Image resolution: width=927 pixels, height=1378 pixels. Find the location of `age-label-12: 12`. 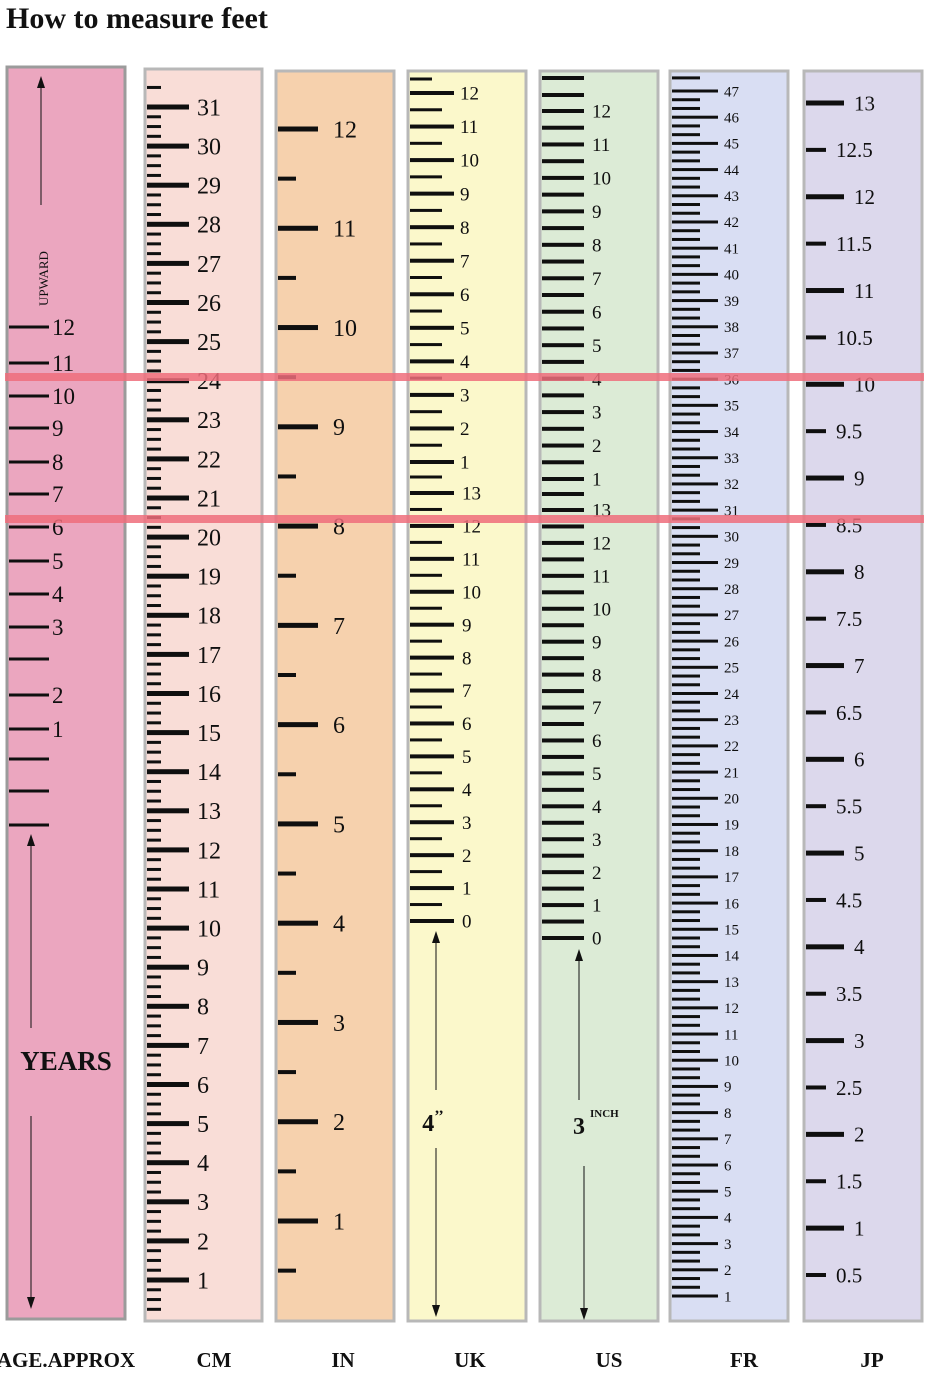

age-label-12: 12 is located at coordinates (63, 327).